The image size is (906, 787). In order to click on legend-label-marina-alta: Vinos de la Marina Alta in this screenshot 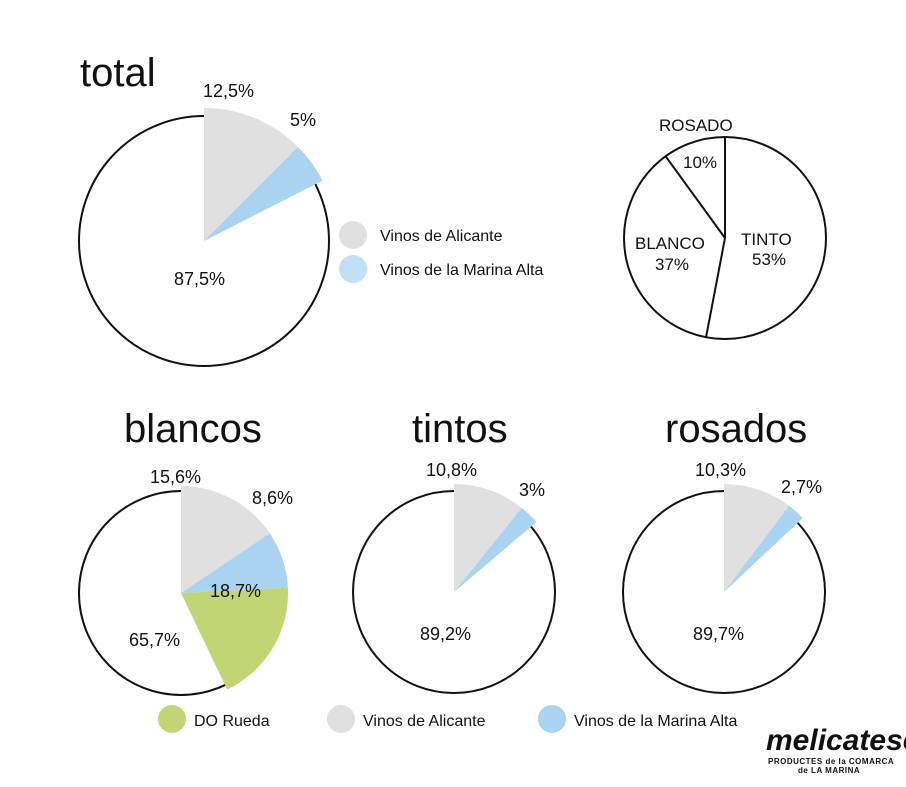, I will do `click(461, 270)`.